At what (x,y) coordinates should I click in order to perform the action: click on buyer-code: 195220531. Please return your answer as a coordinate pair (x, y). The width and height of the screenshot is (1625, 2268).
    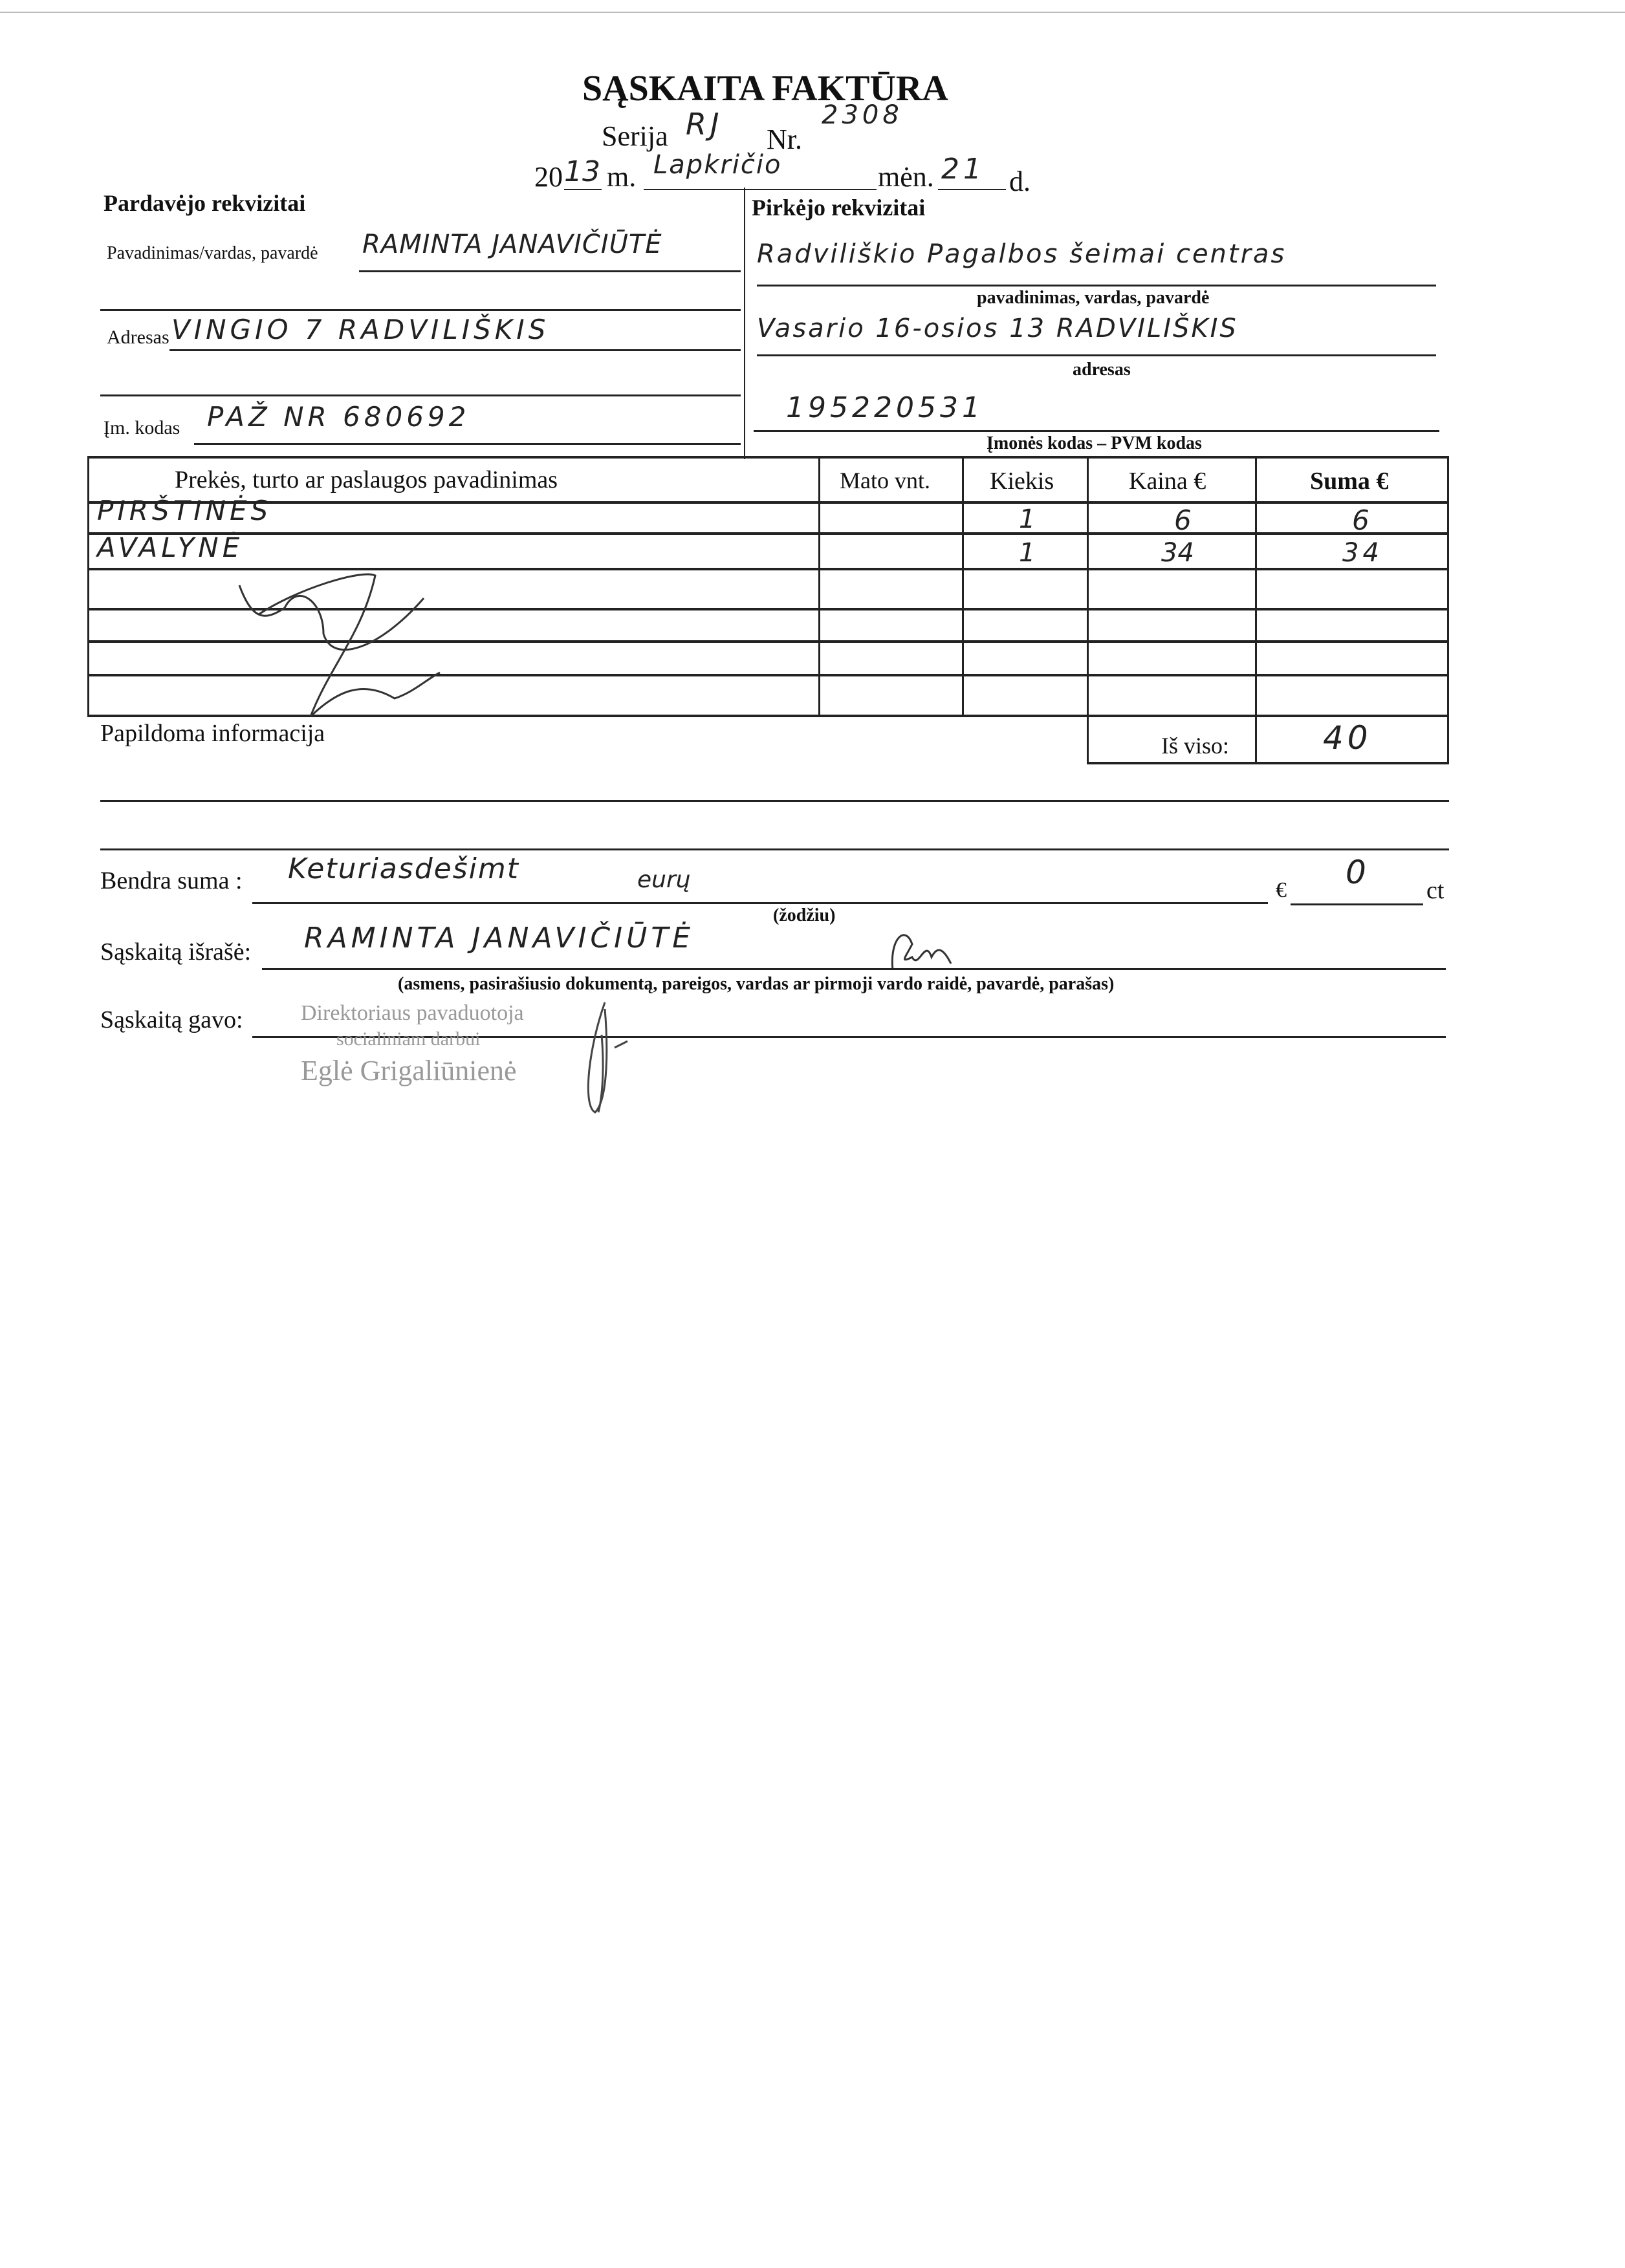
    Looking at the image, I should click on (885, 407).